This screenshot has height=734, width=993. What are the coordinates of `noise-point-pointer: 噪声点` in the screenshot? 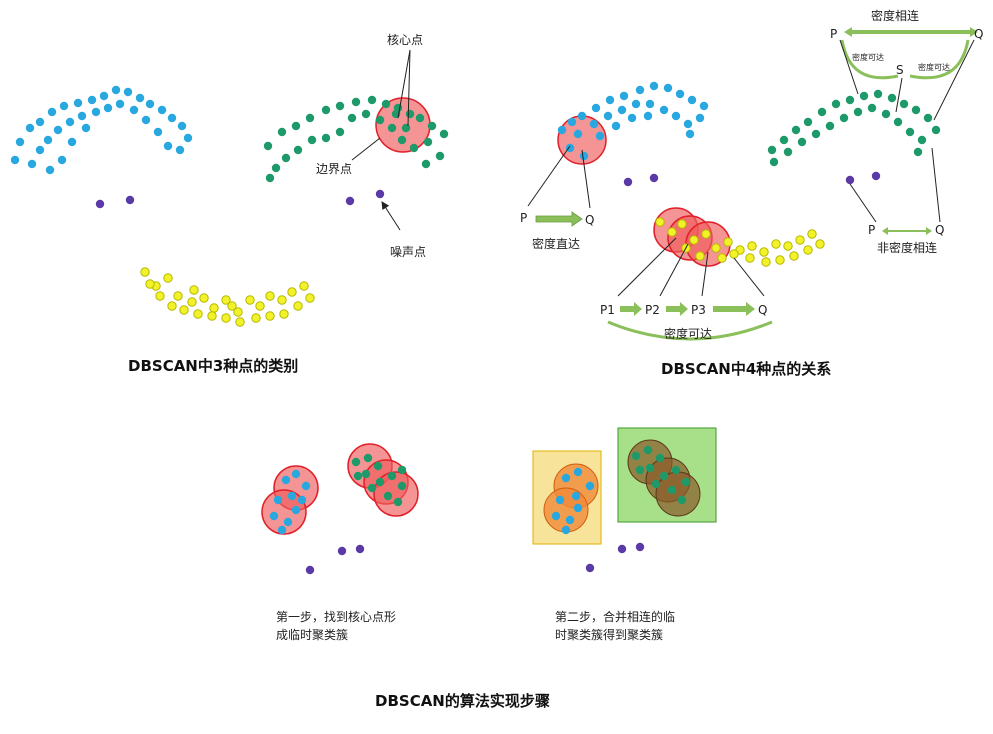 It's located at (403, 230).